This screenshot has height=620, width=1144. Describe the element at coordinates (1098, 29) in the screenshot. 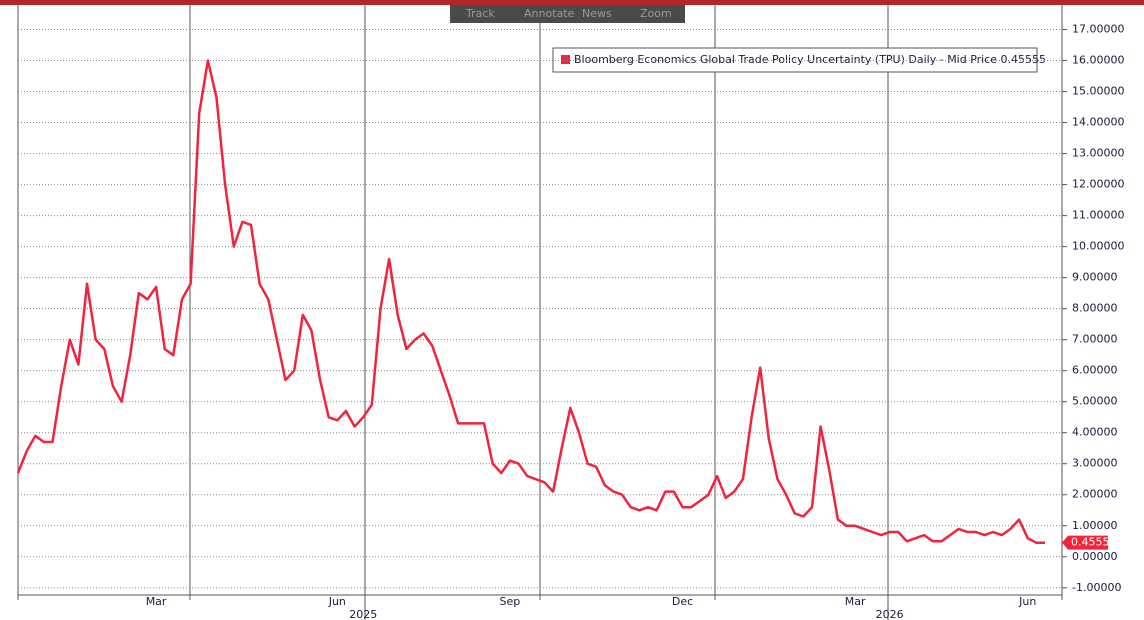

I see `y-tick-label: 17.00000` at that location.